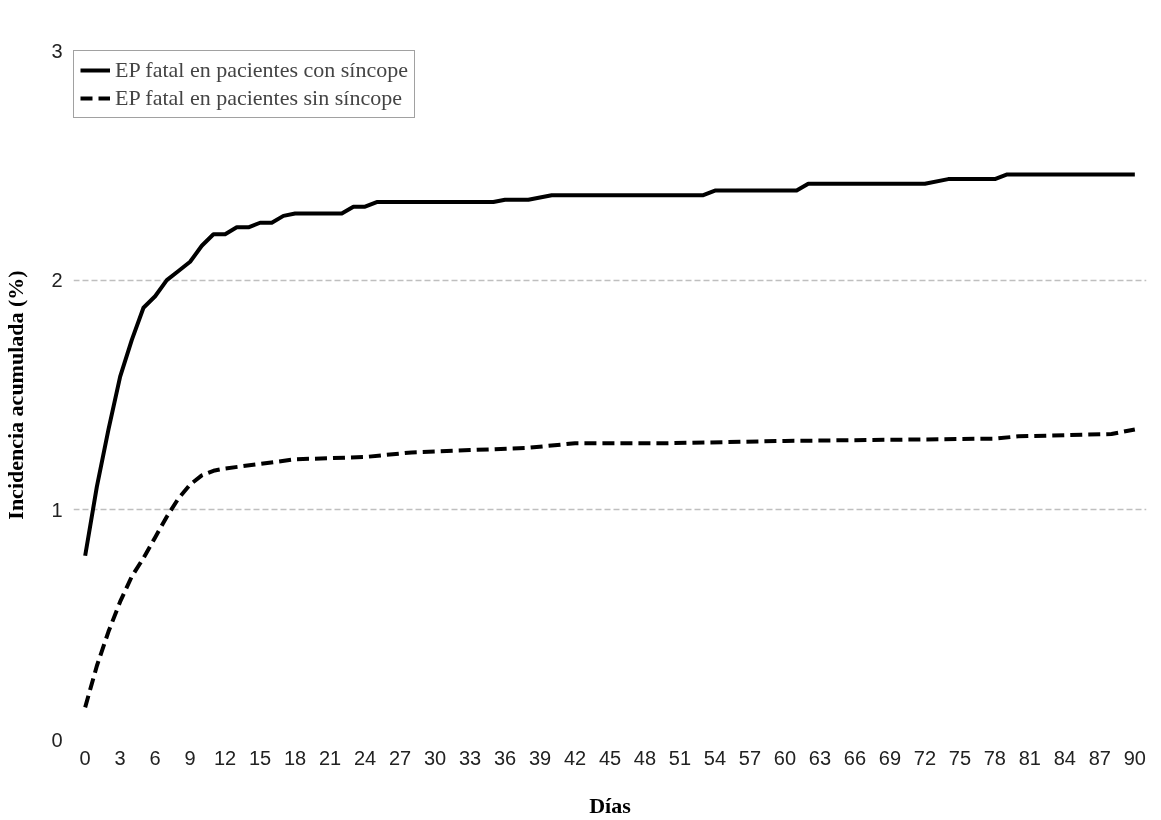 The width and height of the screenshot is (1161, 820). What do you see at coordinates (225, 757) in the screenshot?
I see `x-tick-label: 12` at bounding box center [225, 757].